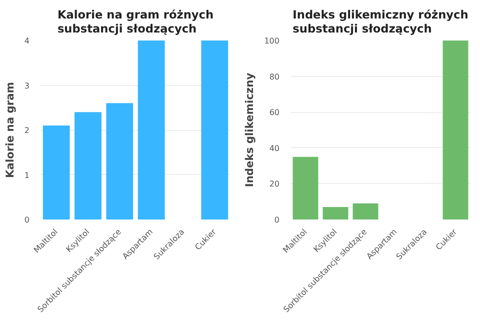 Image resolution: width=480 pixels, height=320 pixels. What do you see at coordinates (27, 85) in the screenshot?
I see `y-tick-label: 3` at bounding box center [27, 85].